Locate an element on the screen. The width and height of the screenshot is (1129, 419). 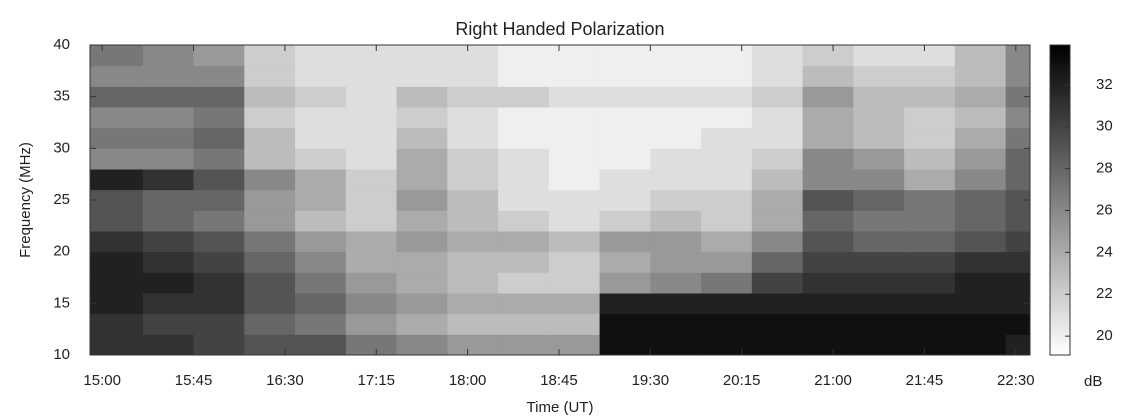
x-tick-label: 18:00 is located at coordinates (468, 380).